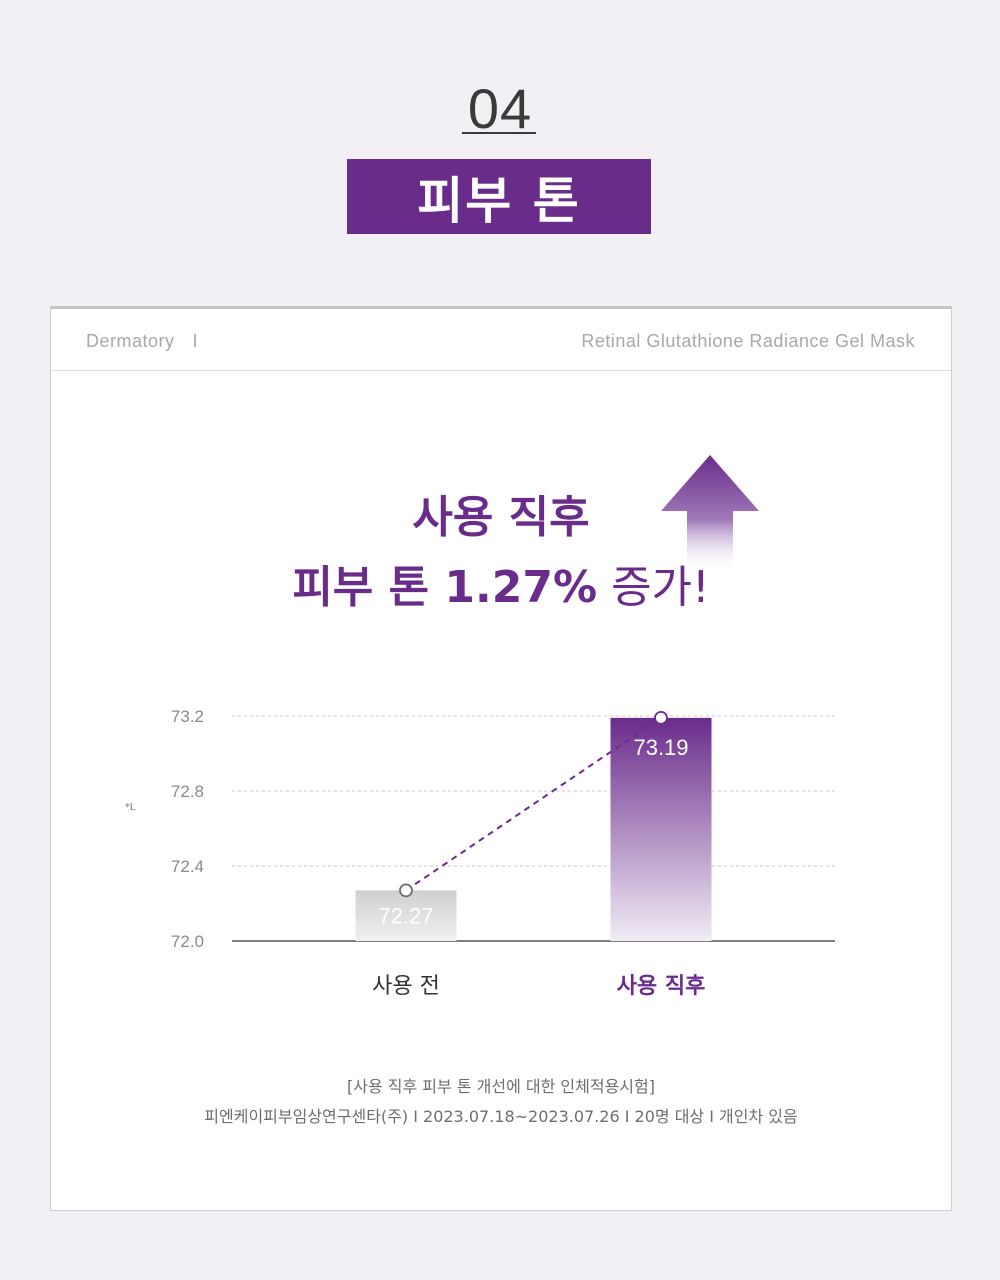 The height and width of the screenshot is (1280, 1000). I want to click on title-banner: 피부 톤, so click(499, 196).